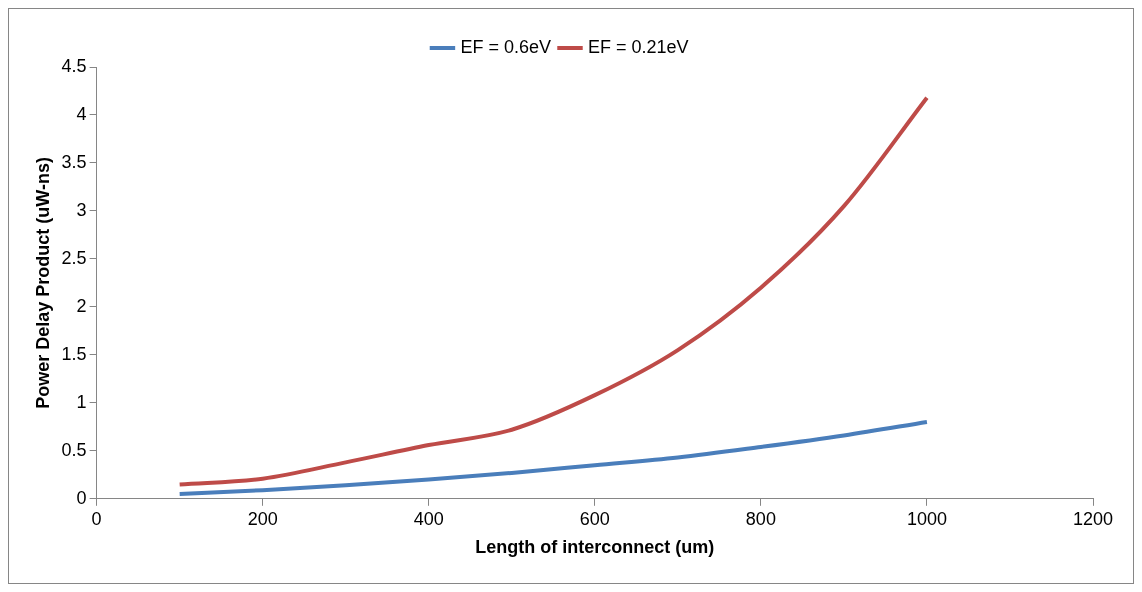  What do you see at coordinates (638, 46) in the screenshot?
I see `legend-label: EF = 0.21eV` at bounding box center [638, 46].